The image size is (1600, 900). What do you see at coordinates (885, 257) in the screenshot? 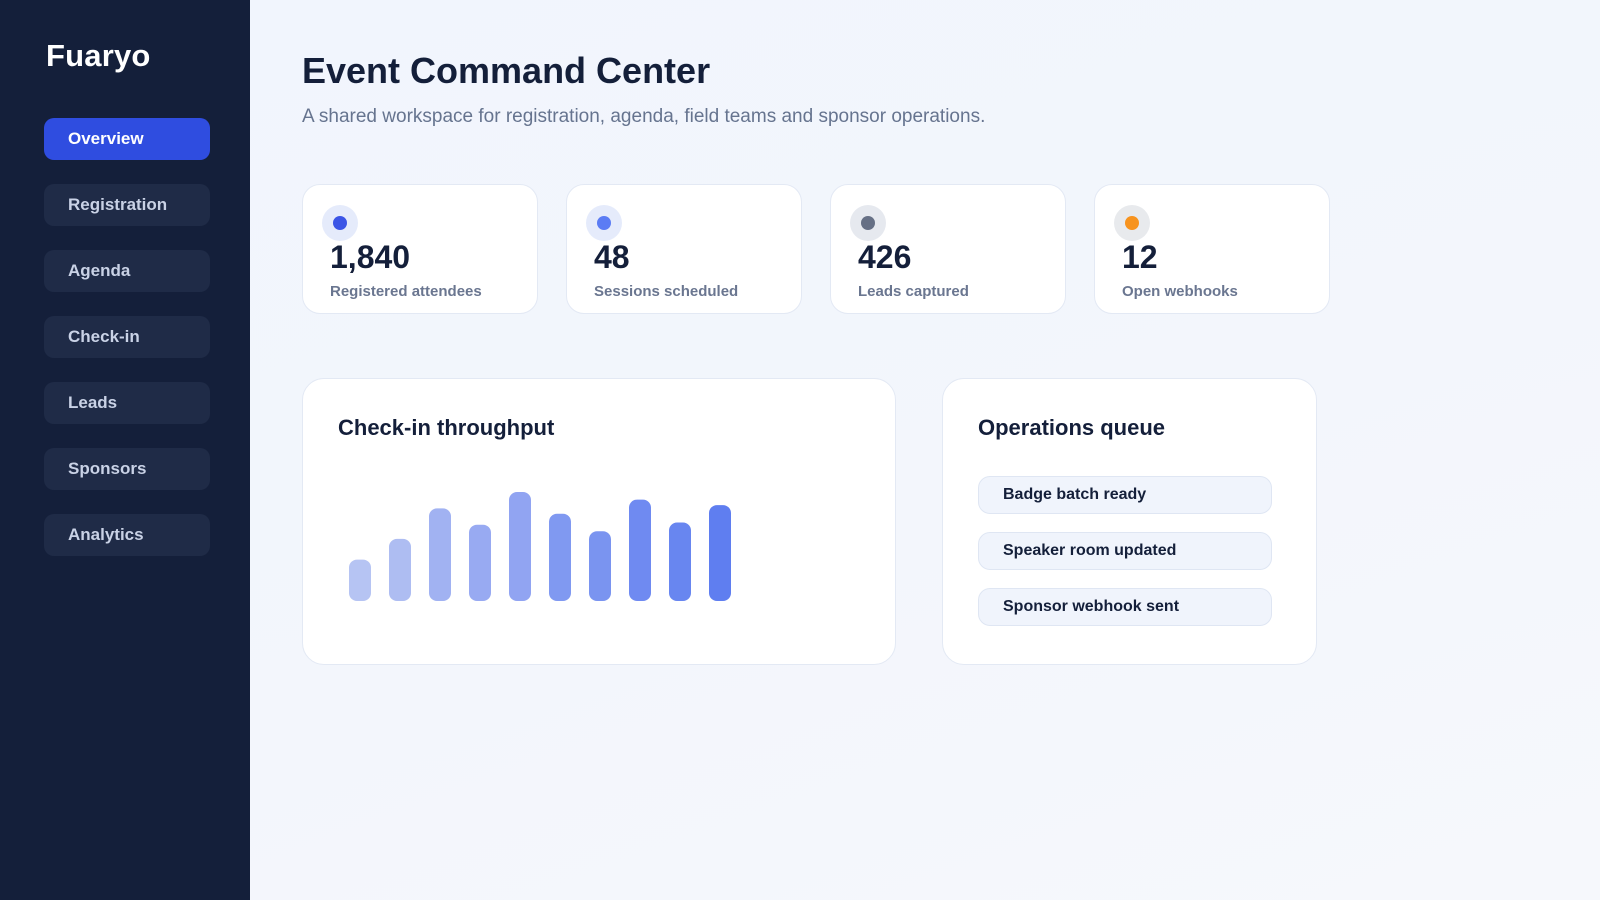
I see `stat-value: 426` at bounding box center [885, 257].